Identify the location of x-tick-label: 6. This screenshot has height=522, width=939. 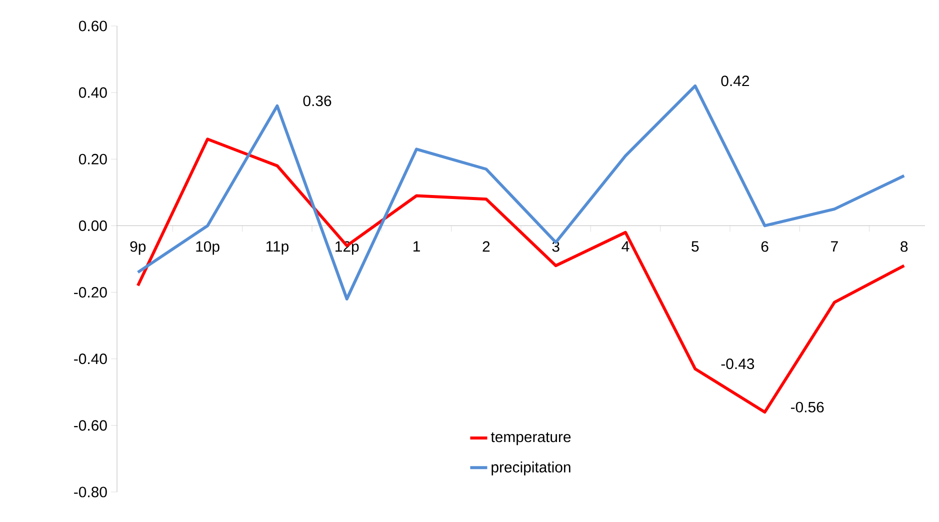
(764, 246).